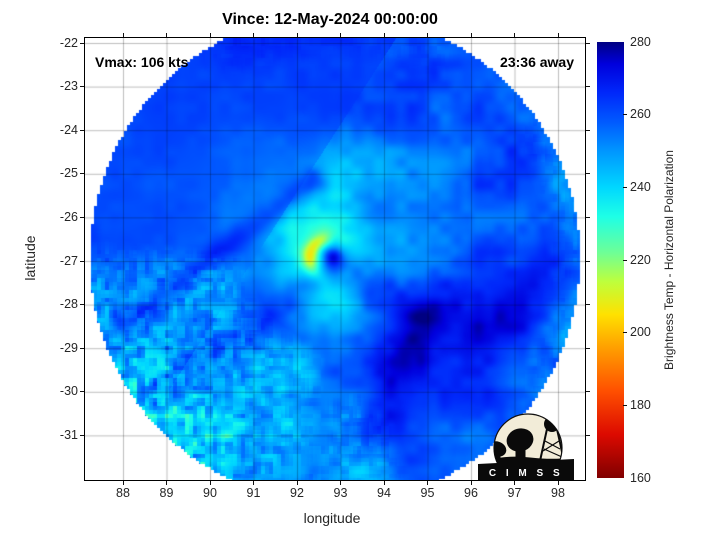 This screenshot has height=540, width=720. I want to click on colorbar-tick-label: 160, so click(640, 477).